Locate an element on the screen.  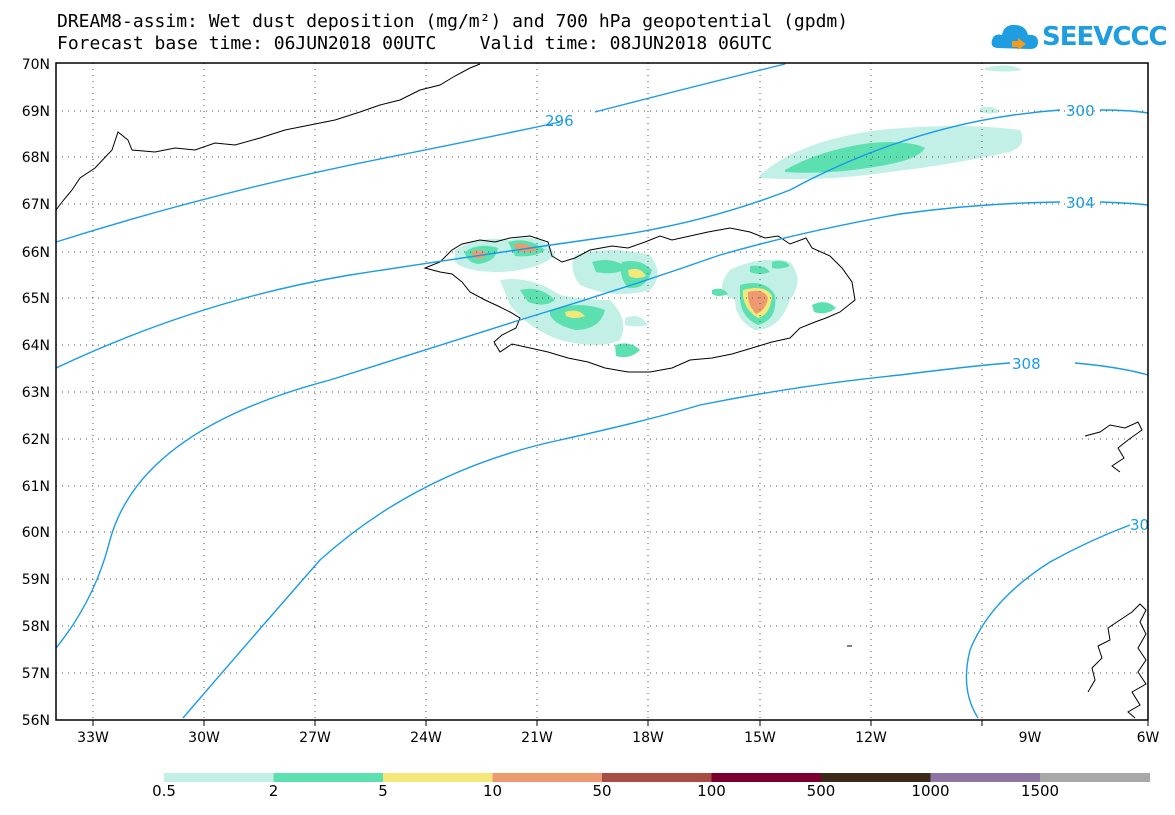
seevccc-logo: SEEVCCC is located at coordinates (1079, 38).